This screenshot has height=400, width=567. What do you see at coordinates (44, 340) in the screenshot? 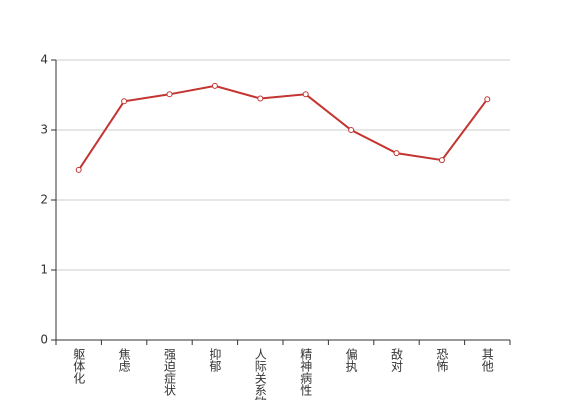
I see `y-tick-label: 0` at bounding box center [44, 340].